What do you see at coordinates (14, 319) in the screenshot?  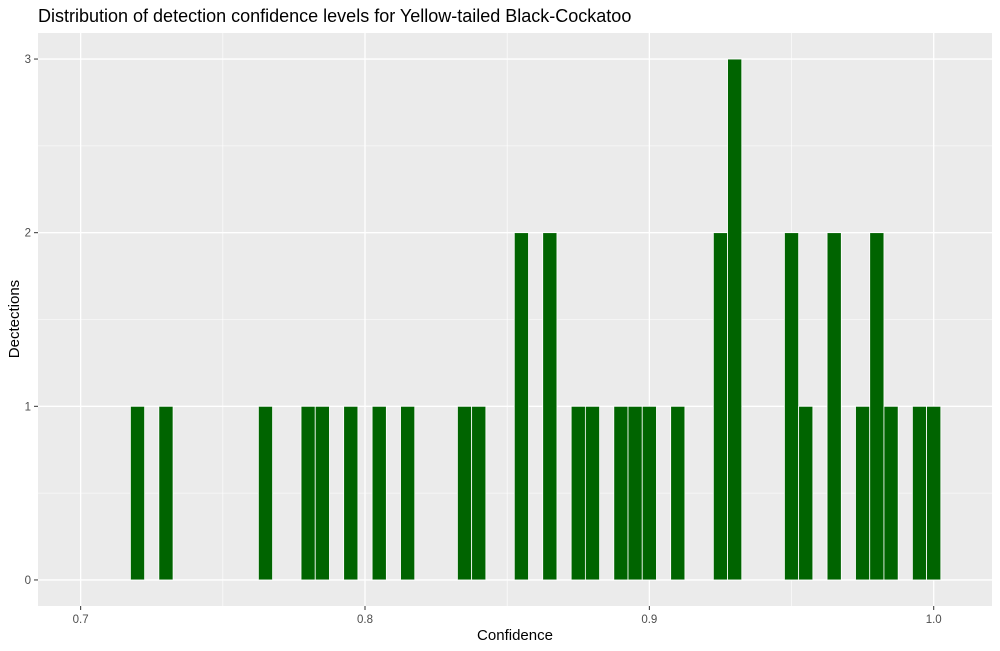 I see `y-axis-title: Dectections` at bounding box center [14, 319].